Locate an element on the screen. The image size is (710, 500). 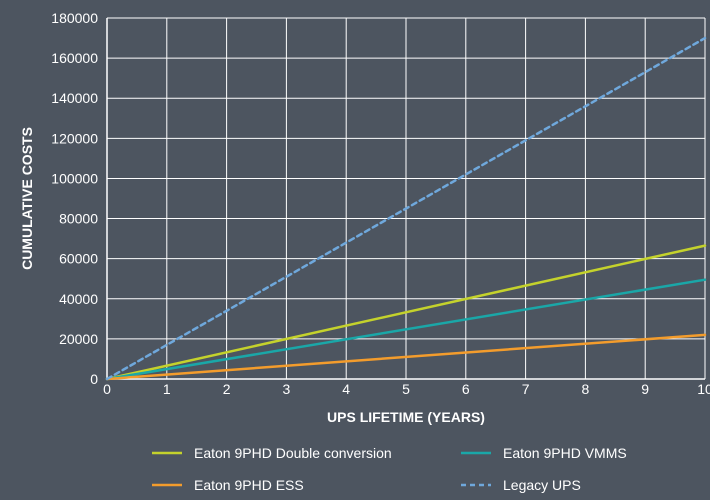
y-tick-label: 80000 is located at coordinates (78, 219).